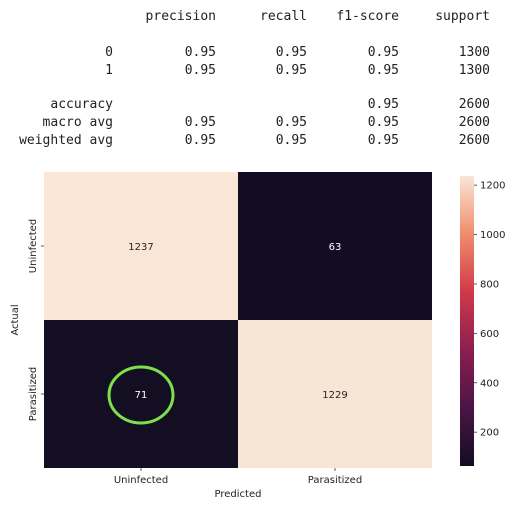 The height and width of the screenshot is (508, 516). I want to click on cell-value-label: 1229, so click(334, 395).